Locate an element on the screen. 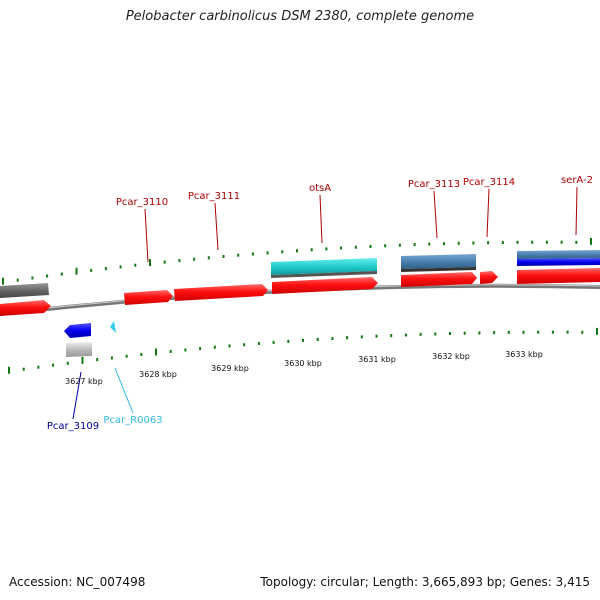  gene-feature-pcar-3113-block is located at coordinates (438, 261).